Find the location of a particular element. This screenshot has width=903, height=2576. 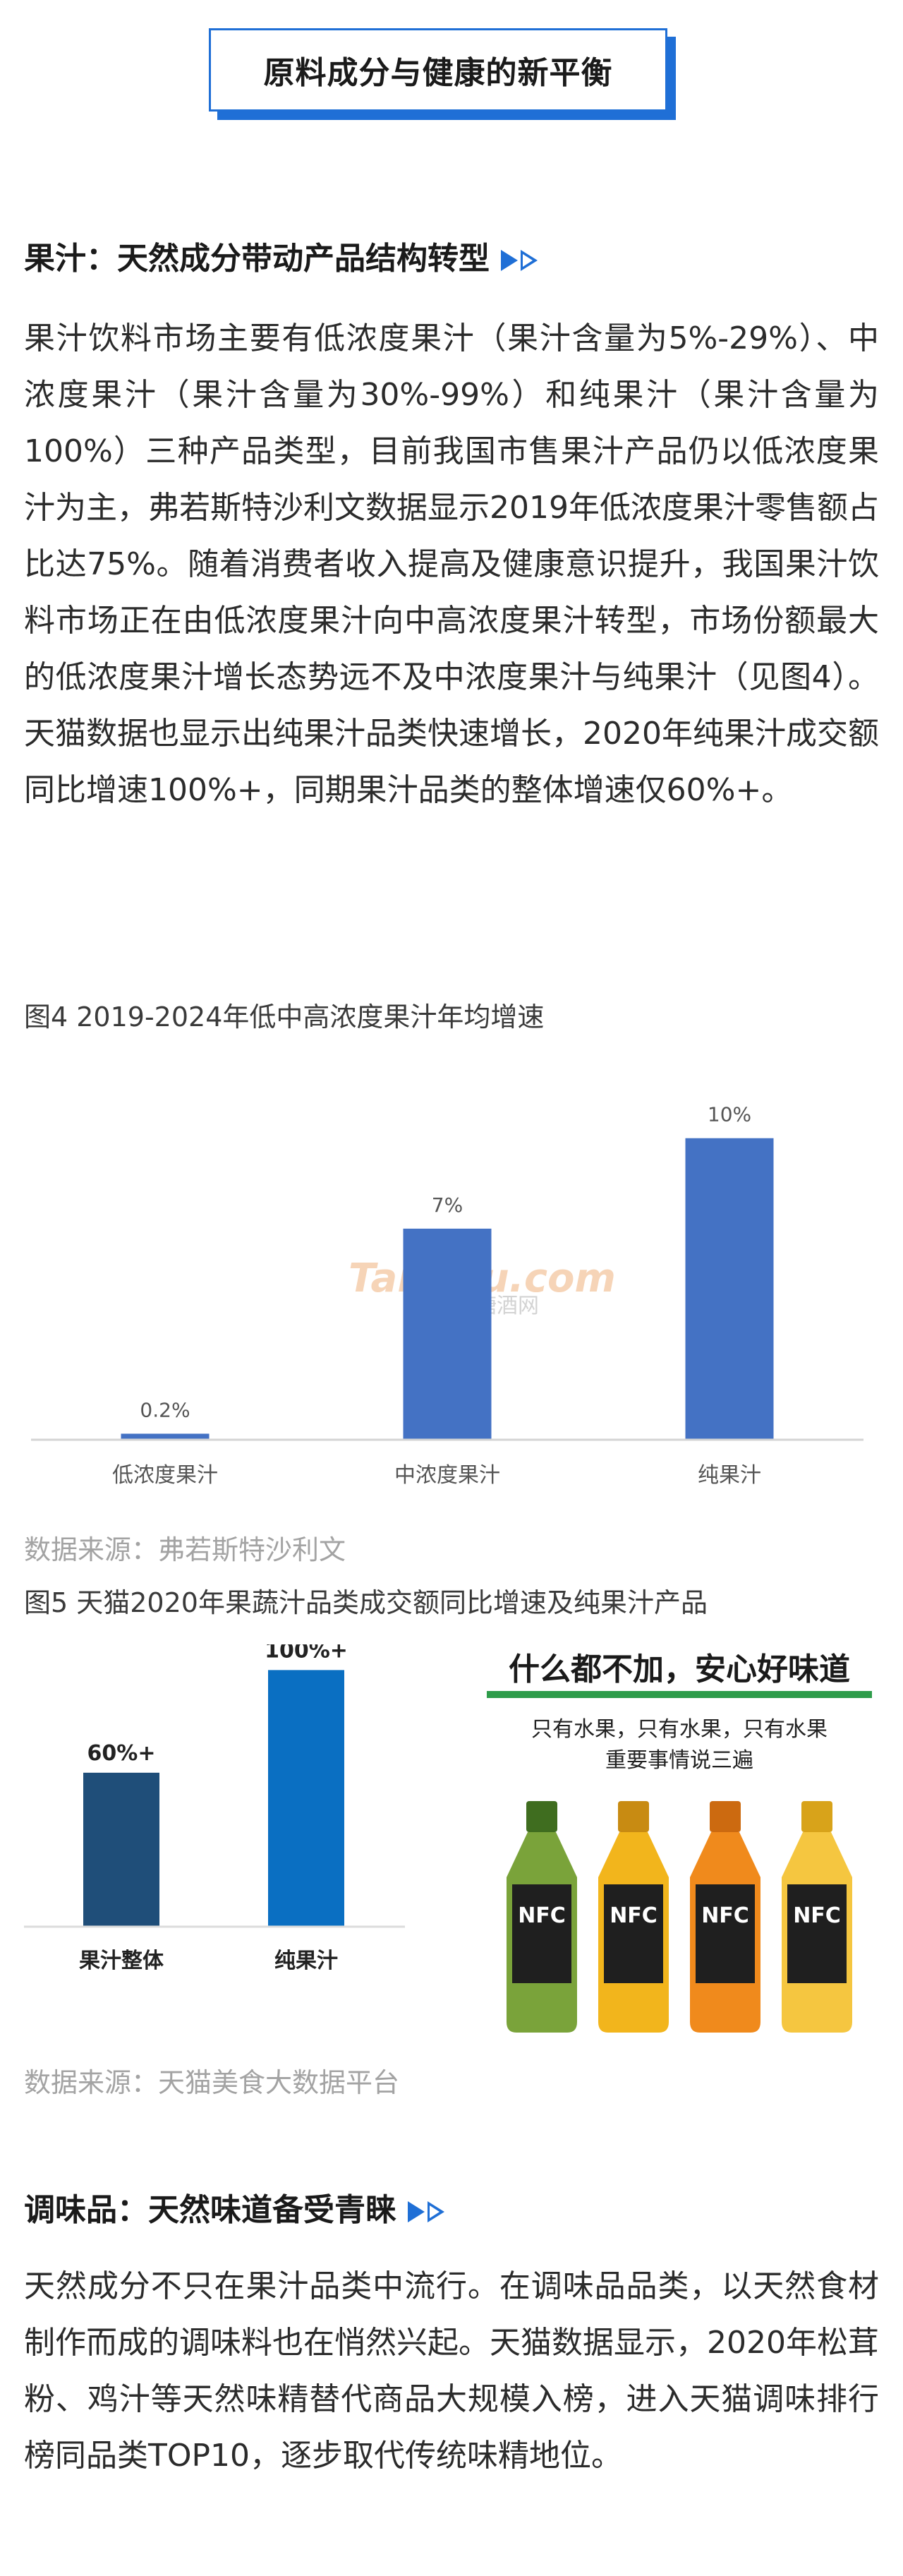

juice-heading-row: 果汁：天然成分带动产品结构转型 is located at coordinates (281, 255).